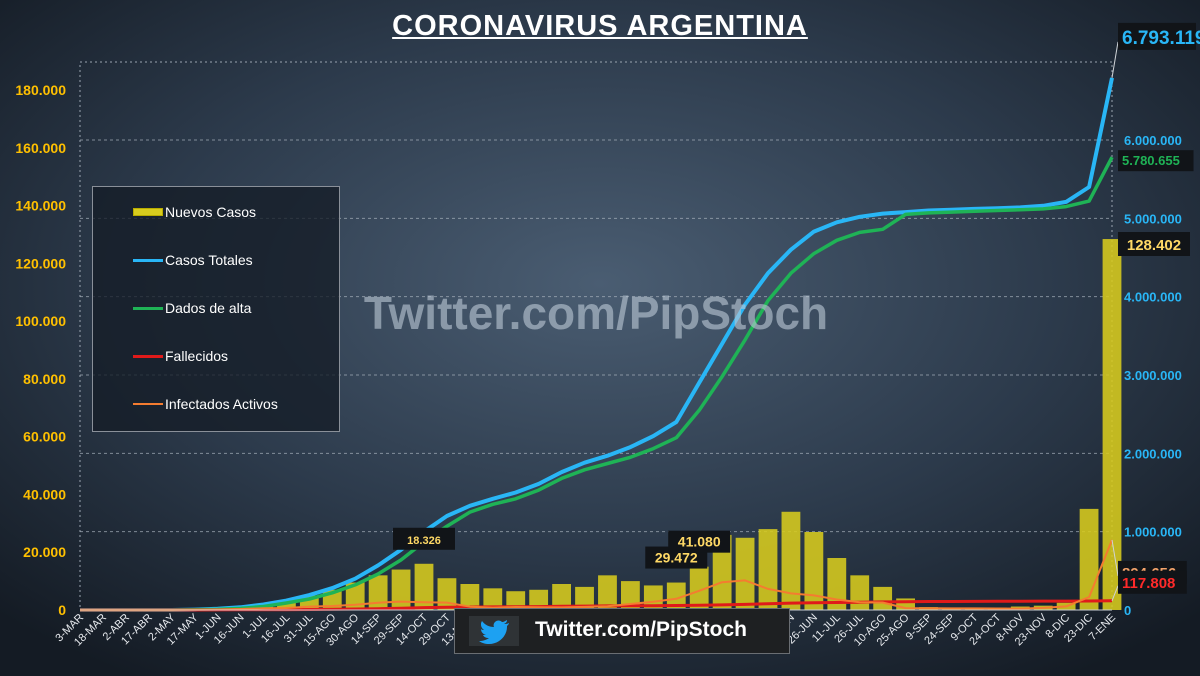  I want to click on left-axis-tick-label: 20.000, so click(44, 552).